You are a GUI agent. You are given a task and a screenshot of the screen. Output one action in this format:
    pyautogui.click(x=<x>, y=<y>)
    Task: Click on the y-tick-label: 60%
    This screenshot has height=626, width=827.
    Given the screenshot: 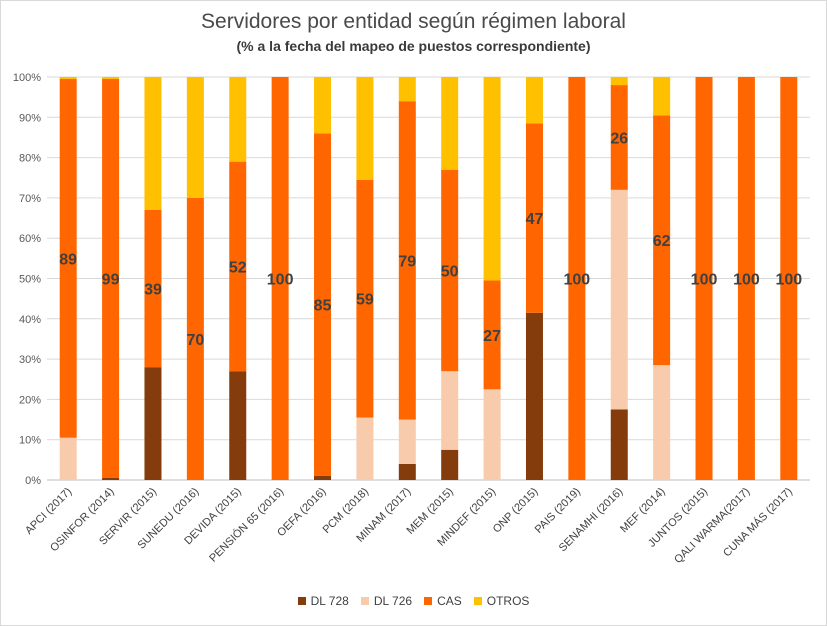 What is the action you would take?
    pyautogui.click(x=30, y=239)
    